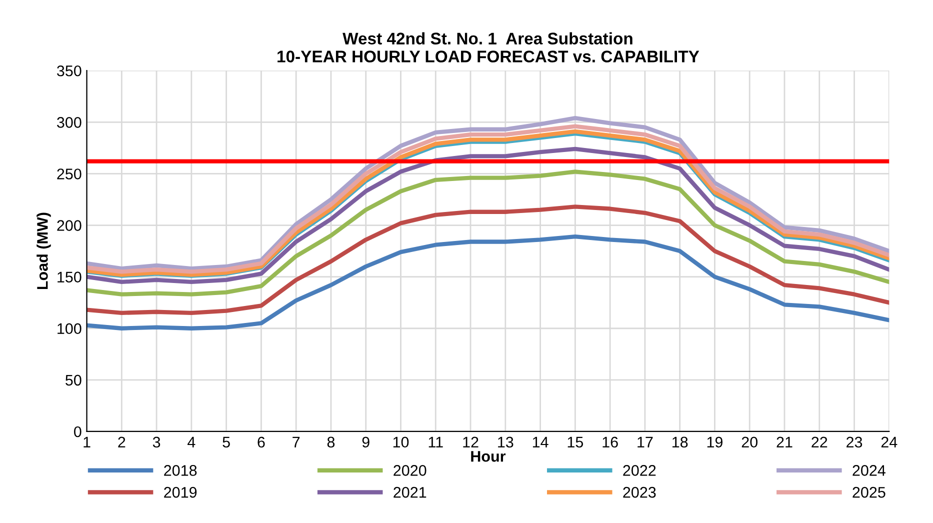 The width and height of the screenshot is (933, 523). What do you see at coordinates (869, 492) in the screenshot?
I see `legend-label: 2025` at bounding box center [869, 492].